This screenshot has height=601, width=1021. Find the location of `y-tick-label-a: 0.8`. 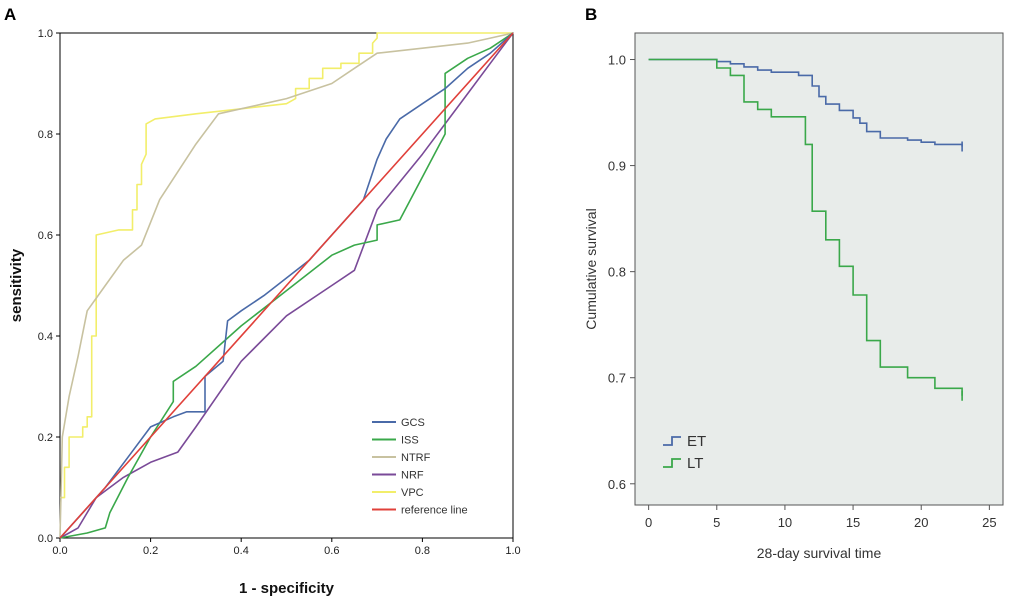

y-tick-label-a: 0.8 is located at coordinates (45, 135).